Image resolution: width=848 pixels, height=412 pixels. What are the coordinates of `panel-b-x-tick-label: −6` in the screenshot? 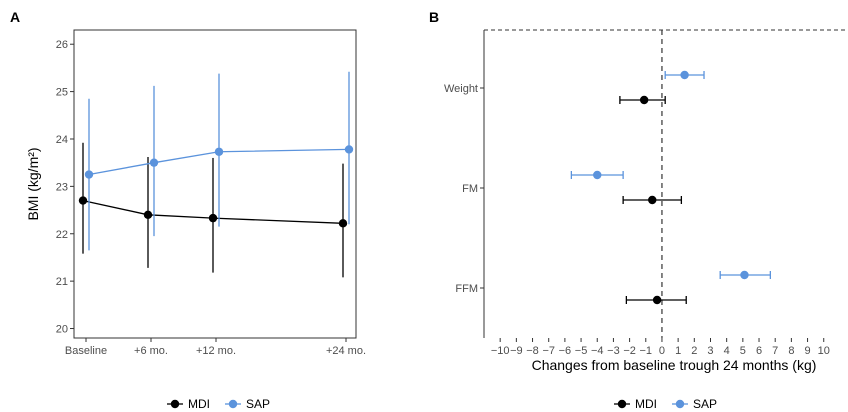 It's located at (565, 351).